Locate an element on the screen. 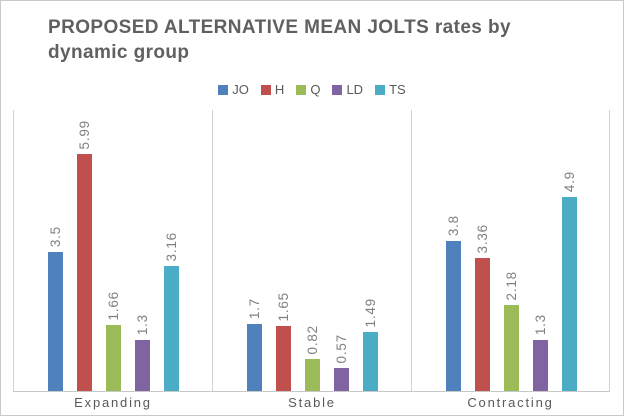 The width and height of the screenshot is (624, 416). bar-jo-contracting is located at coordinates (453, 316).